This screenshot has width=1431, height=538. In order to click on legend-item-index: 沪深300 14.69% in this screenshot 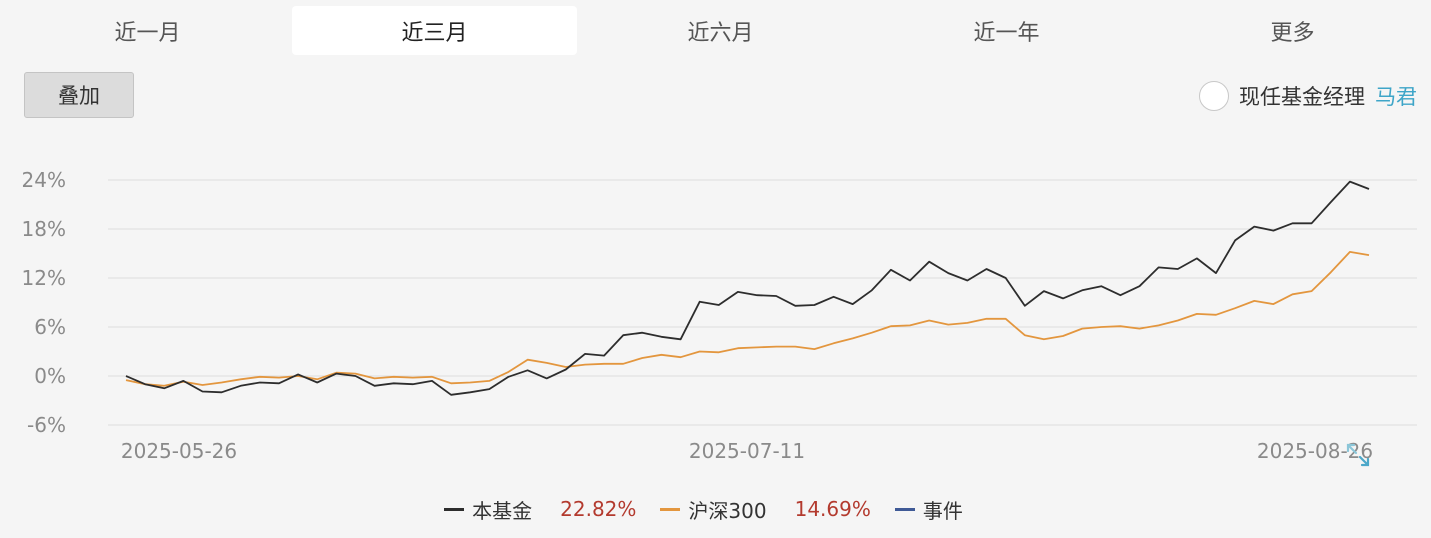, I will do `click(765, 509)`.